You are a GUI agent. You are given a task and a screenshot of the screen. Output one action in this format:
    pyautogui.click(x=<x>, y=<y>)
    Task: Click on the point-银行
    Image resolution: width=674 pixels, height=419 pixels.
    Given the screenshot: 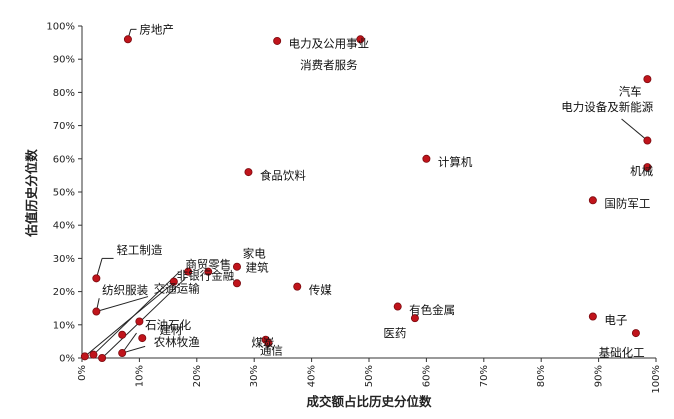 What is the action you would take?
    pyautogui.click(x=84, y=356)
    